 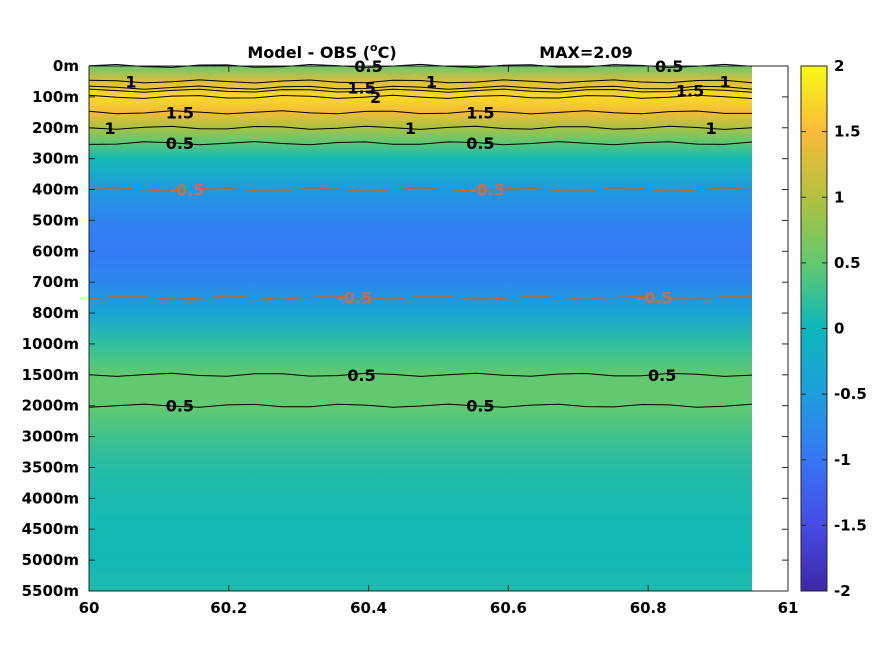 What do you see at coordinates (50, 560) in the screenshot?
I see `y-tick-label: 5000m` at bounding box center [50, 560].